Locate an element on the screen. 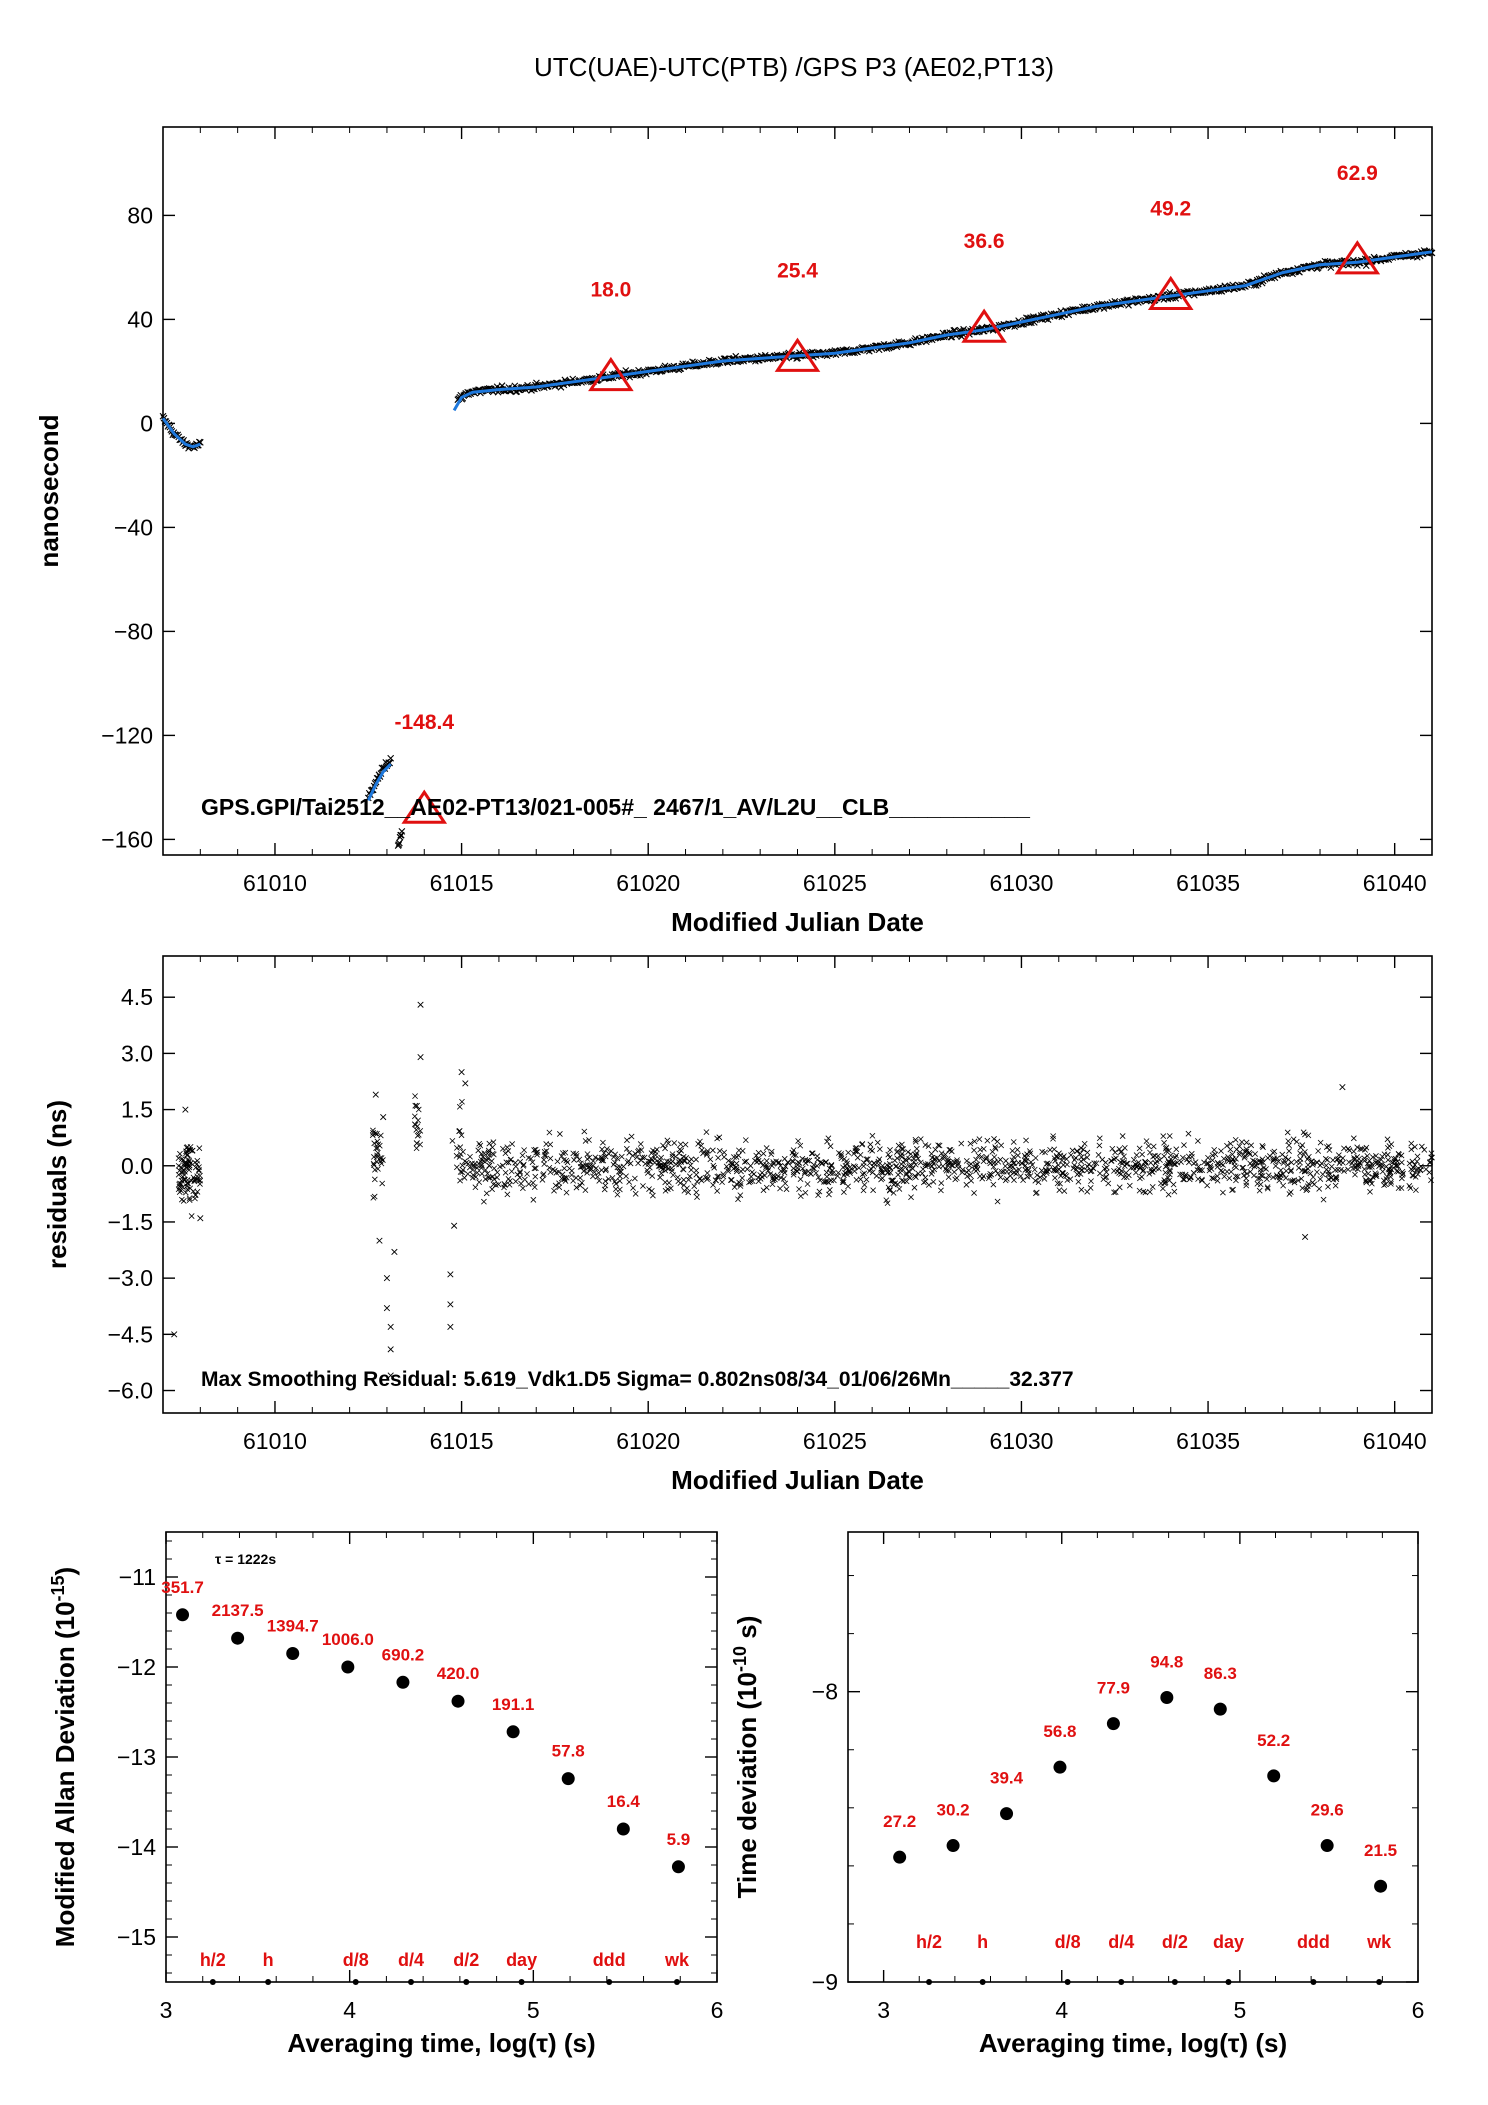 The width and height of the screenshot is (1488, 2105). mdev-y-axis-label-main: Modified Allan Deviation (10 is located at coordinates (65, 1774).